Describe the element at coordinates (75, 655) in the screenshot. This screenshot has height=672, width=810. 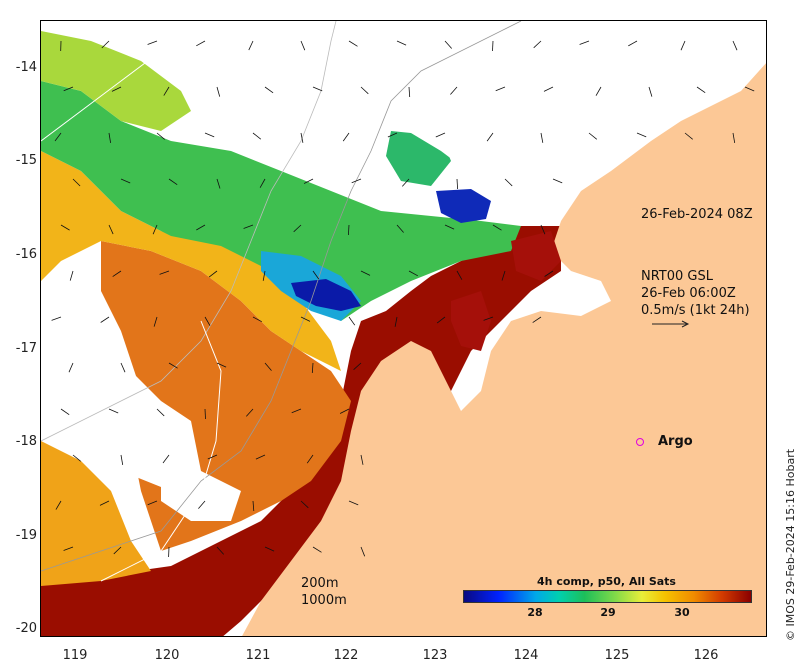
I see `x-tick-label: 119` at that location.